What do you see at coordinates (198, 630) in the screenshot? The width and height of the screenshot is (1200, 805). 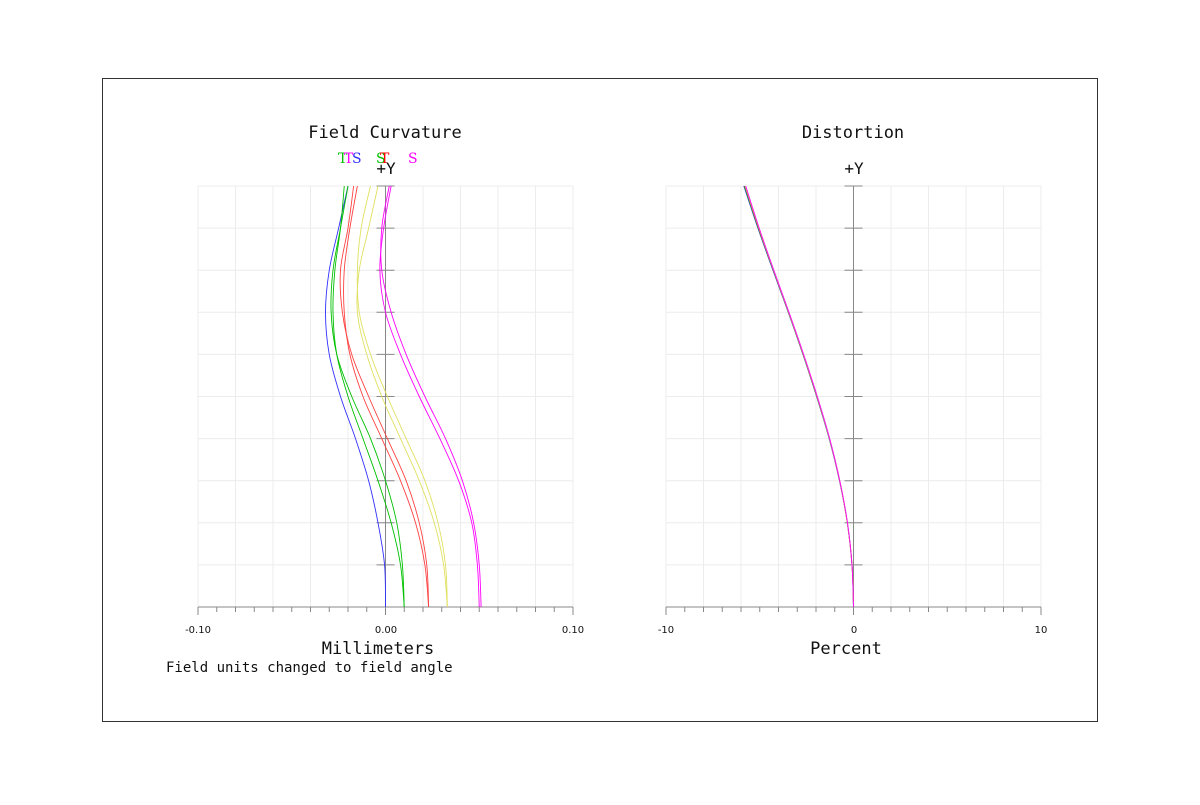 I see `field-curvature-tick-min: -0.10` at bounding box center [198, 630].